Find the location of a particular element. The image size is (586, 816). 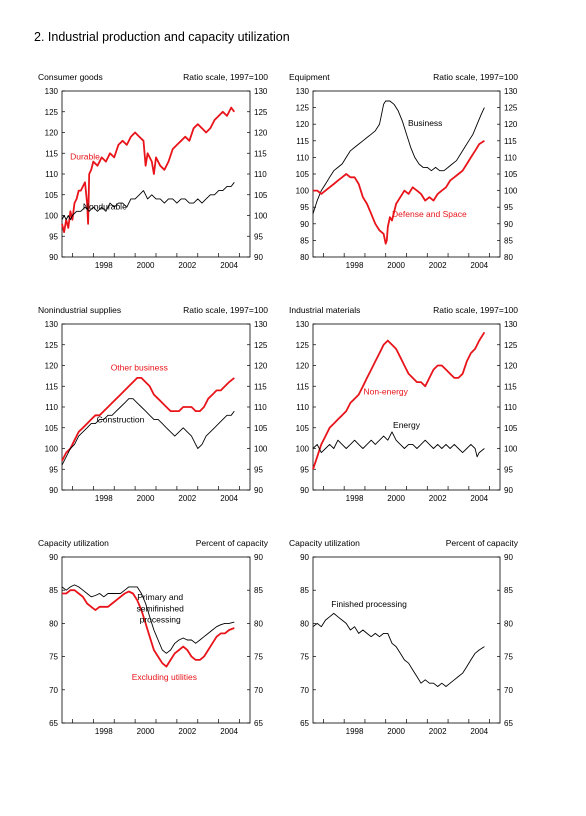

x-tick-label: 2004 is located at coordinates (229, 731).